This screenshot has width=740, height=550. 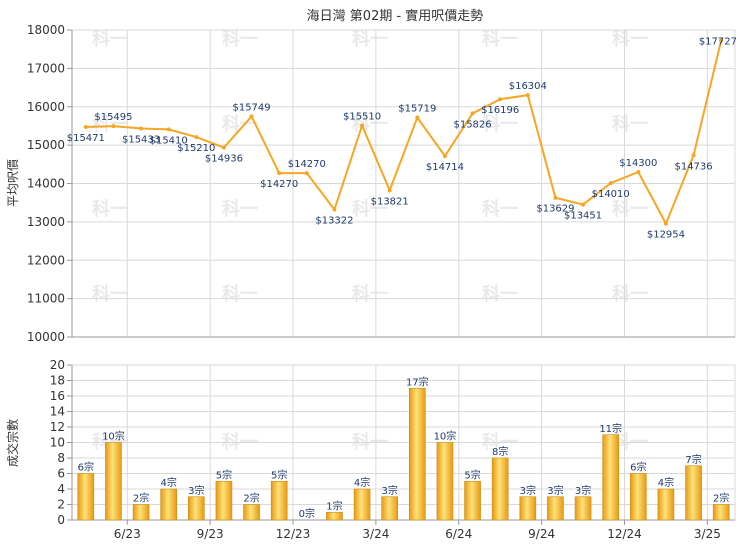 What do you see at coordinates (307, 513) in the screenshot?
I see `bar-data-label: 0宗` at bounding box center [307, 513].